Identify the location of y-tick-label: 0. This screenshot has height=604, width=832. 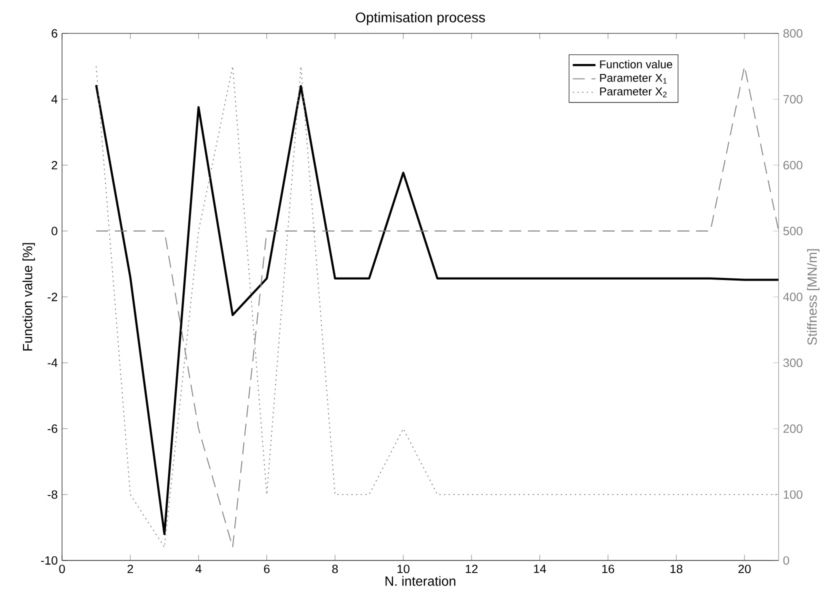
(55, 231).